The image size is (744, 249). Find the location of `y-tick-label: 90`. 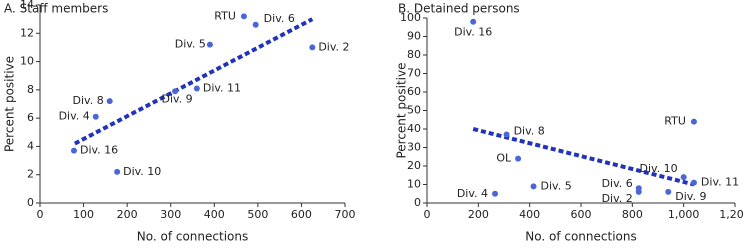

y-tick-label: 90 is located at coordinates (414, 36).